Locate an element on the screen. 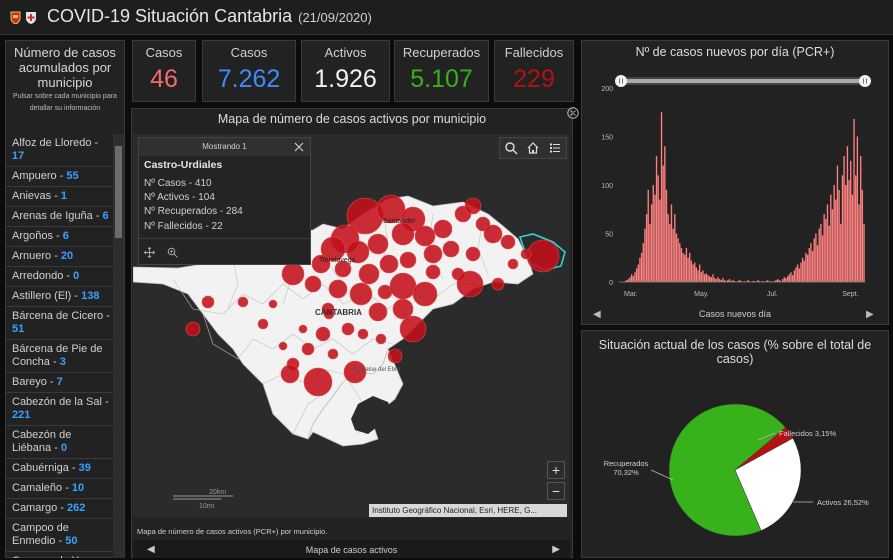 The image size is (893, 560). list-item: Bárcena de Cicero - 51 is located at coordinates (61, 323).